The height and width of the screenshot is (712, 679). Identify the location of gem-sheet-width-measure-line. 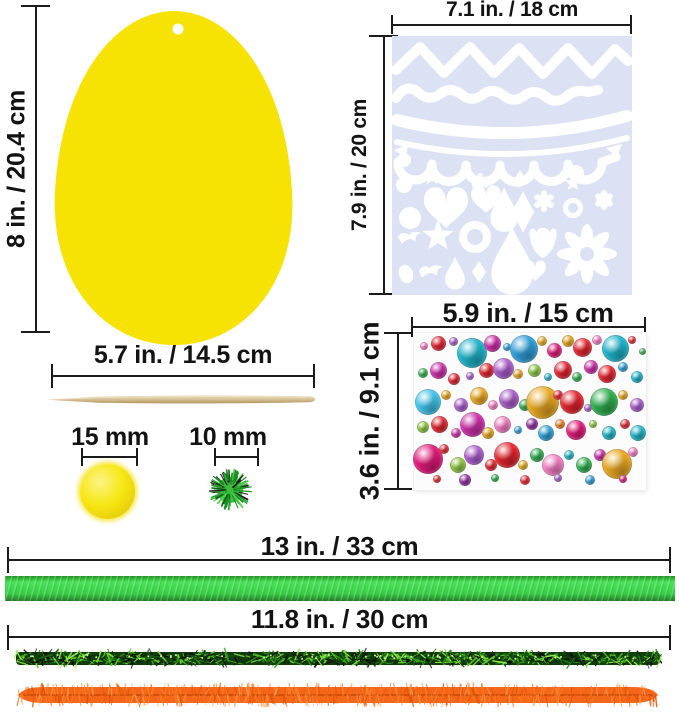
(529, 327).